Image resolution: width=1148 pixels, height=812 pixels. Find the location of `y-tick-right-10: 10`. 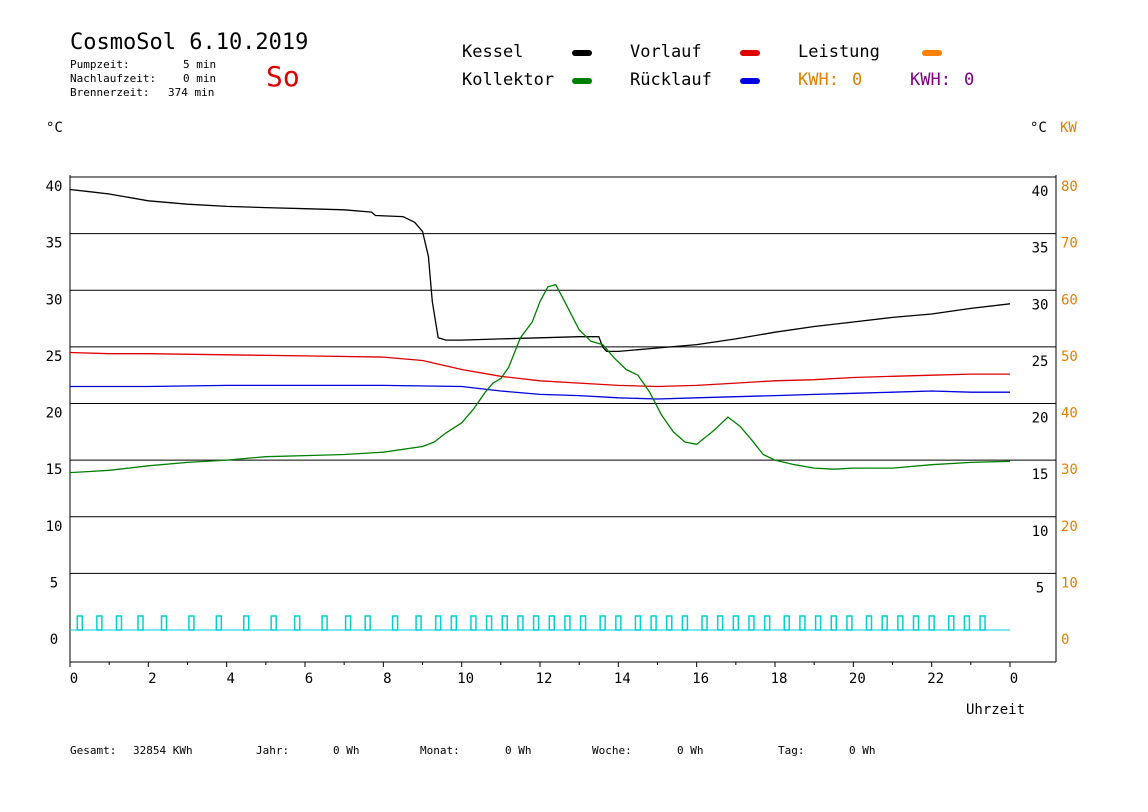

y-tick-right-10: 10 is located at coordinates (1040, 532).